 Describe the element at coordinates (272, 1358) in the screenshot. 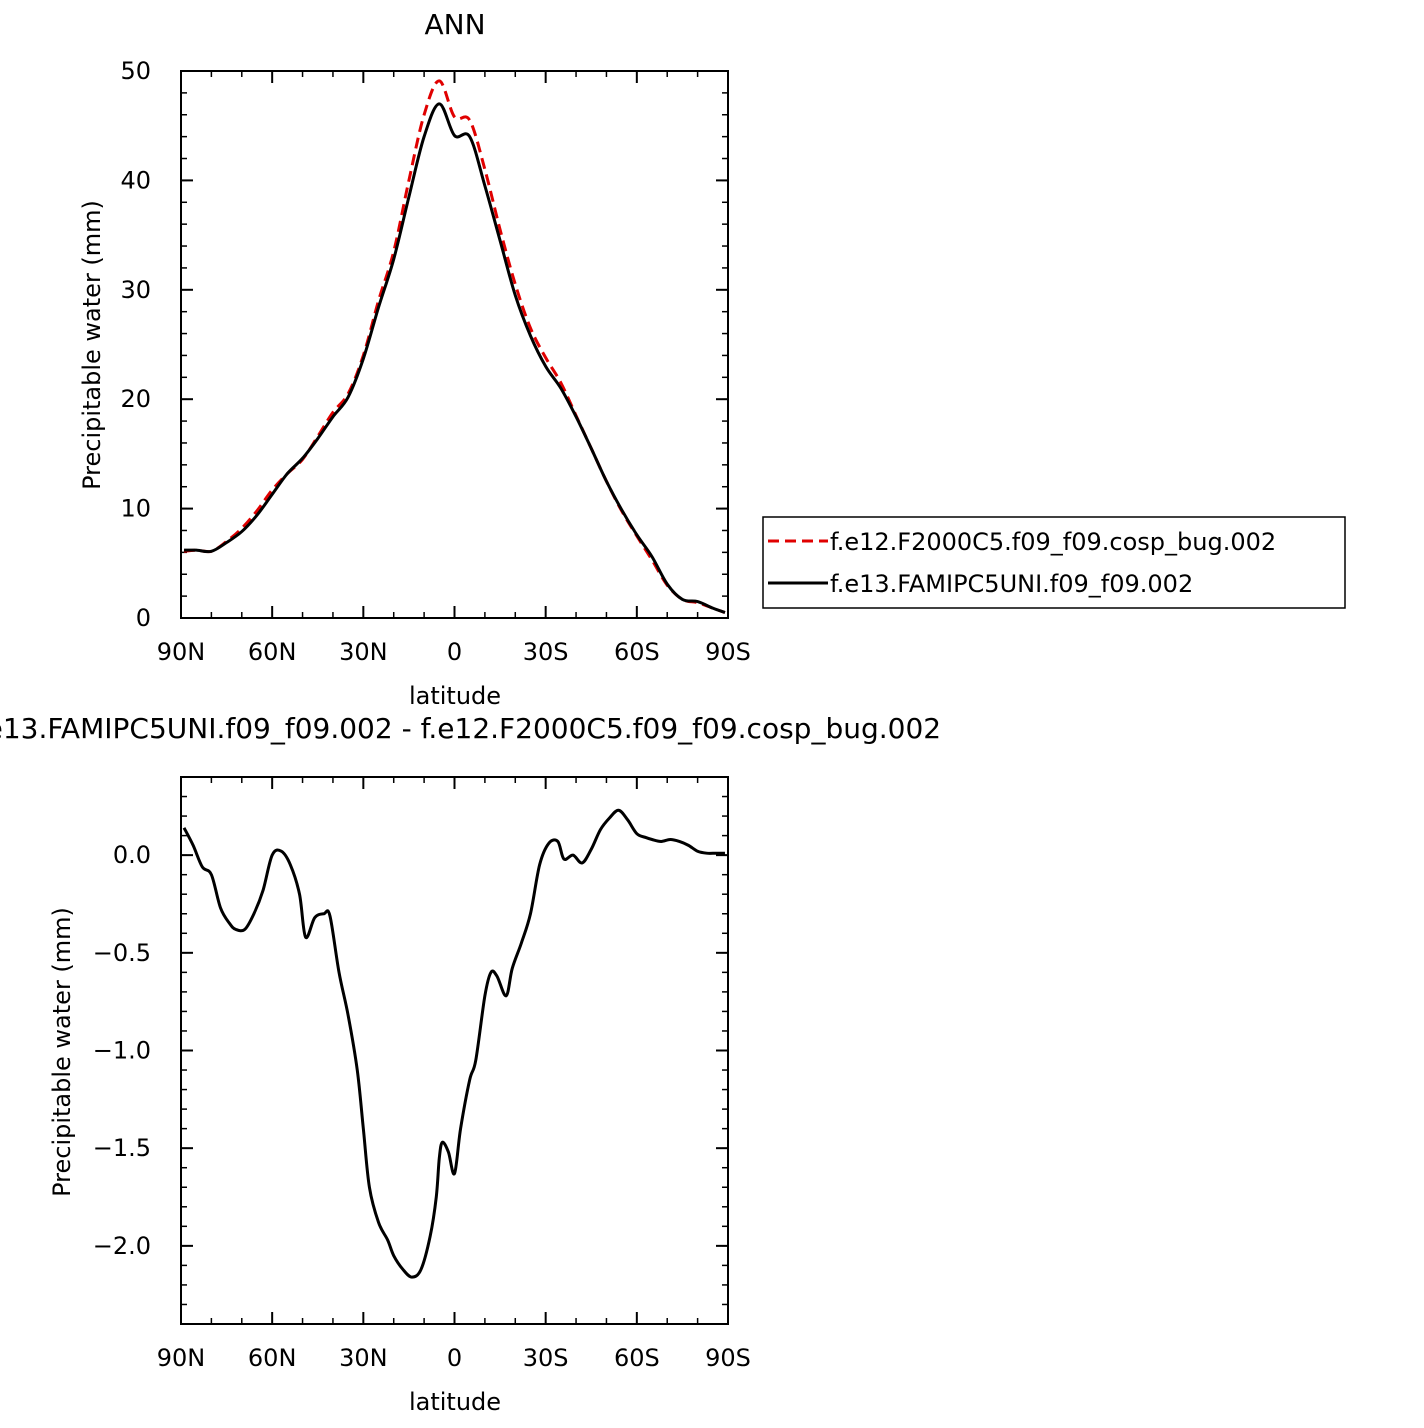

I see `bottom-chart-x-tick-label: 60N` at that location.